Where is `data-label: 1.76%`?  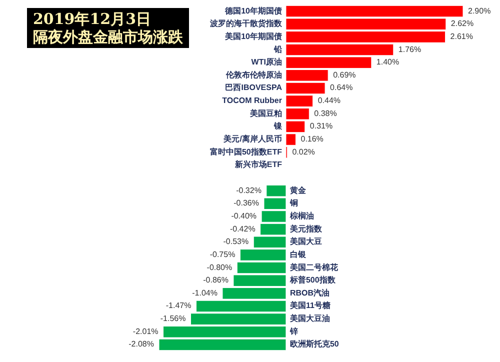
data-label: 1.76% is located at coordinates (410, 49).